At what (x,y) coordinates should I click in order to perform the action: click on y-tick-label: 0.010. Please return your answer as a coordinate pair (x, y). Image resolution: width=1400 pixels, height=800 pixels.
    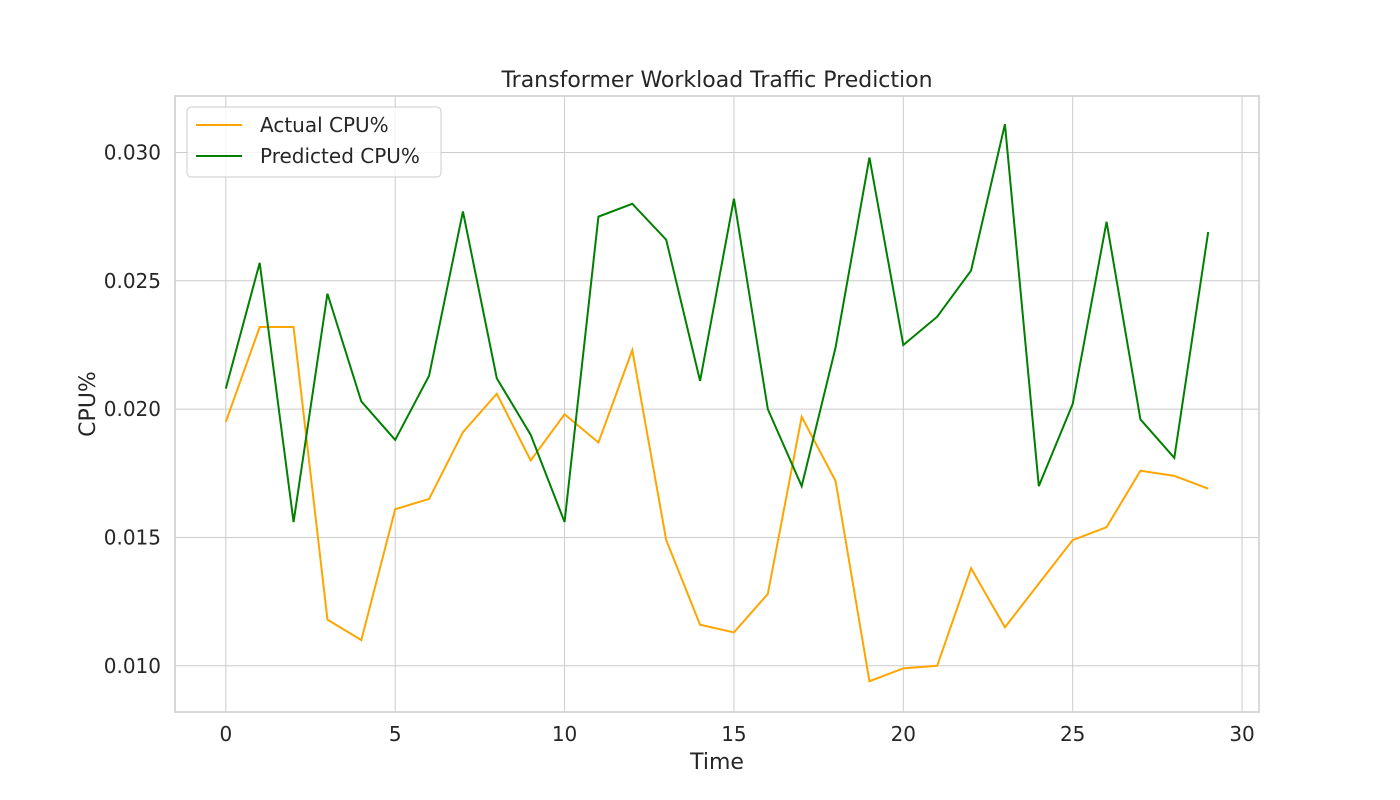
    Looking at the image, I should click on (132, 666).